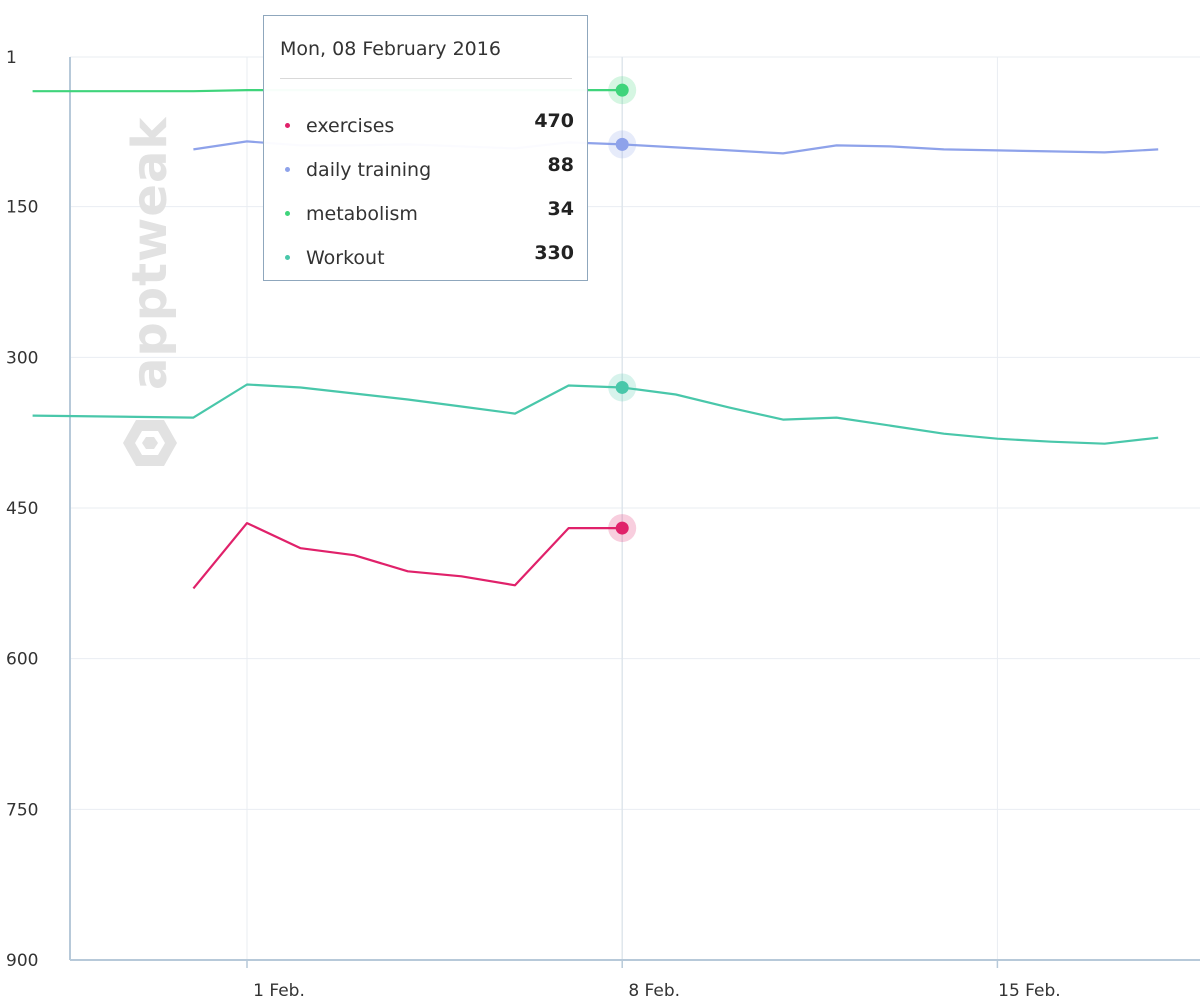 This screenshot has width=1200, height=1005. What do you see at coordinates (622, 309) in the screenshot?
I see `highlight-markers` at bounding box center [622, 309].